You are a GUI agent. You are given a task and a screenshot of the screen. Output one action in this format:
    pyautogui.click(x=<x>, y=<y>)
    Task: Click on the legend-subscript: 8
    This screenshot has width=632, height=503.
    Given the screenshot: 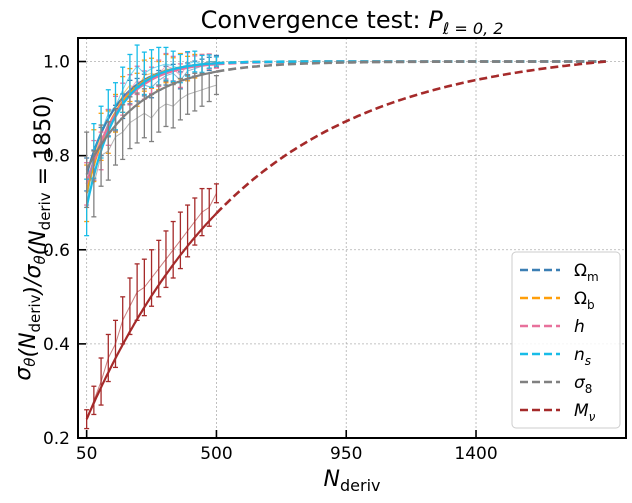 What is the action you would take?
    pyautogui.click(x=589, y=389)
    